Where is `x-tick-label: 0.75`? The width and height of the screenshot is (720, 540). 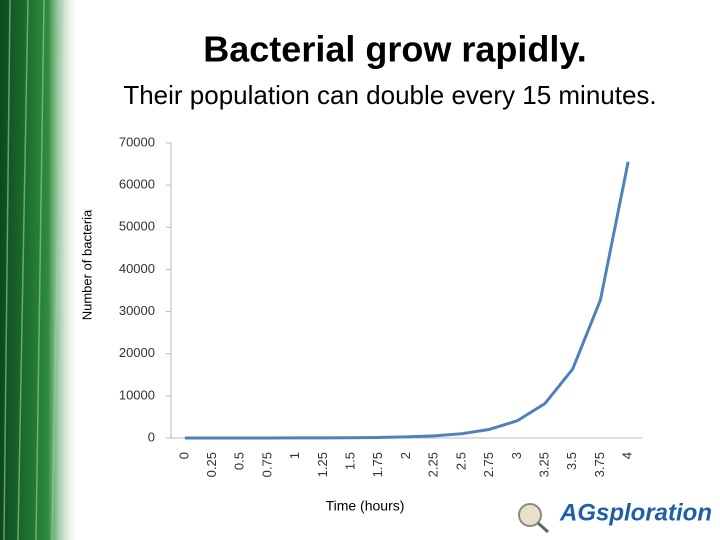 x-tick-label: 0.75 is located at coordinates (266, 464).